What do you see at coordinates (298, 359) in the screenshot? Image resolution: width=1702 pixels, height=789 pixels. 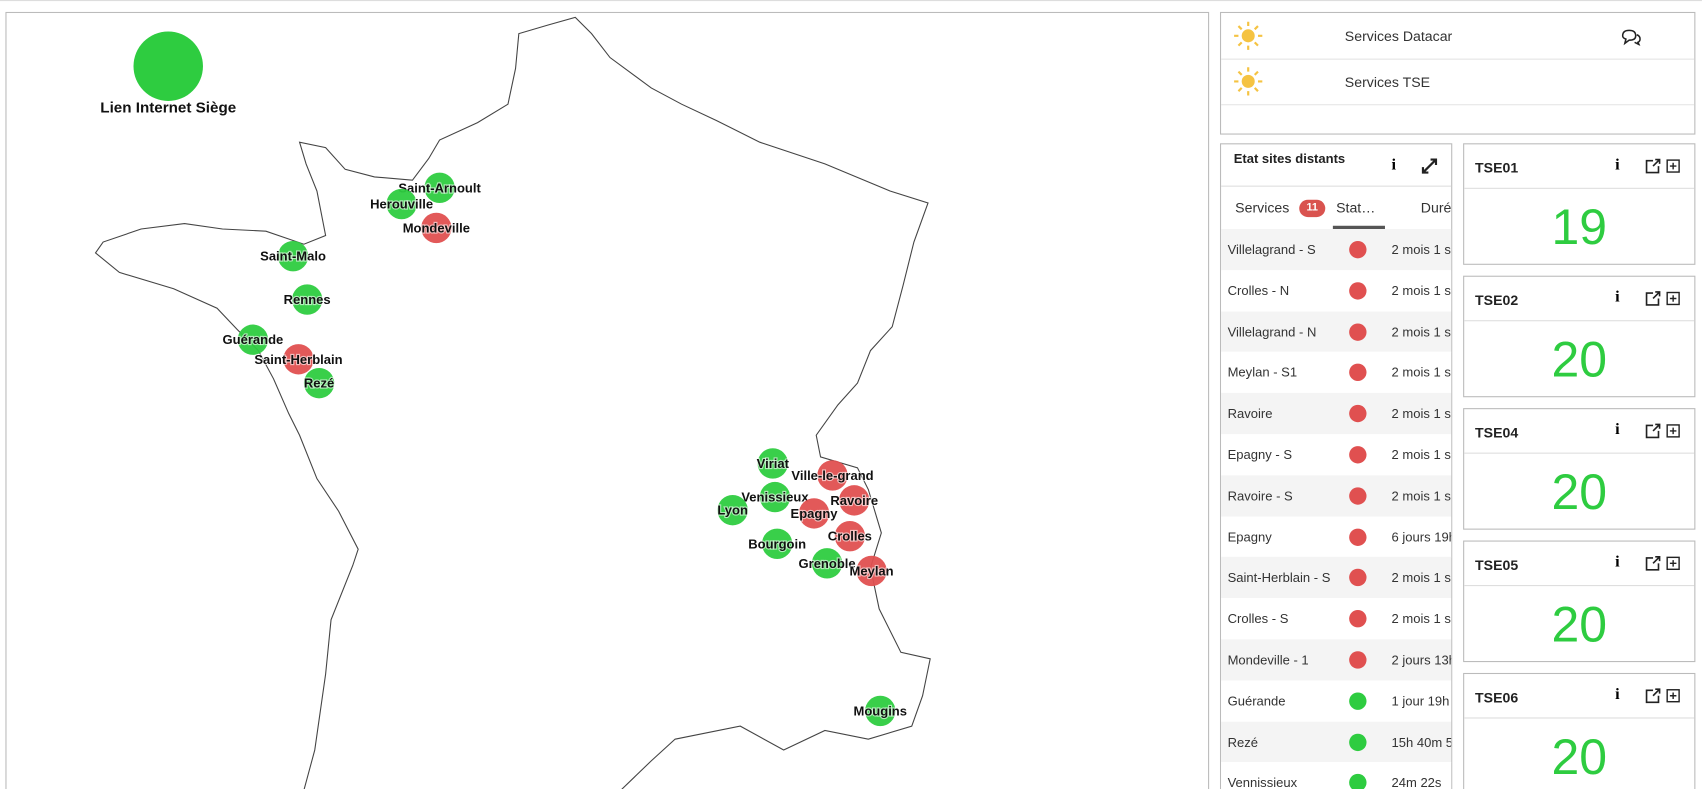 I see `site-label: Saint-Herblain` at bounding box center [298, 359].